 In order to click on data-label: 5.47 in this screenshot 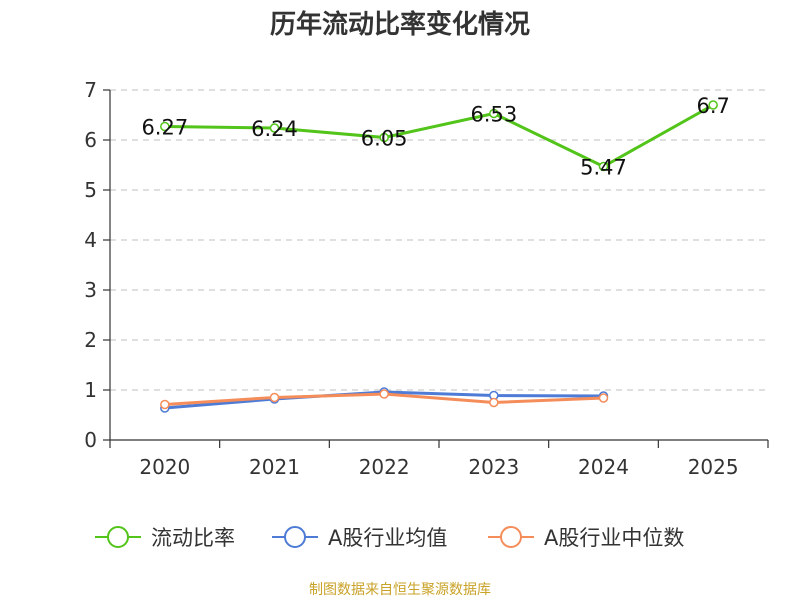, I will do `click(603, 168)`.